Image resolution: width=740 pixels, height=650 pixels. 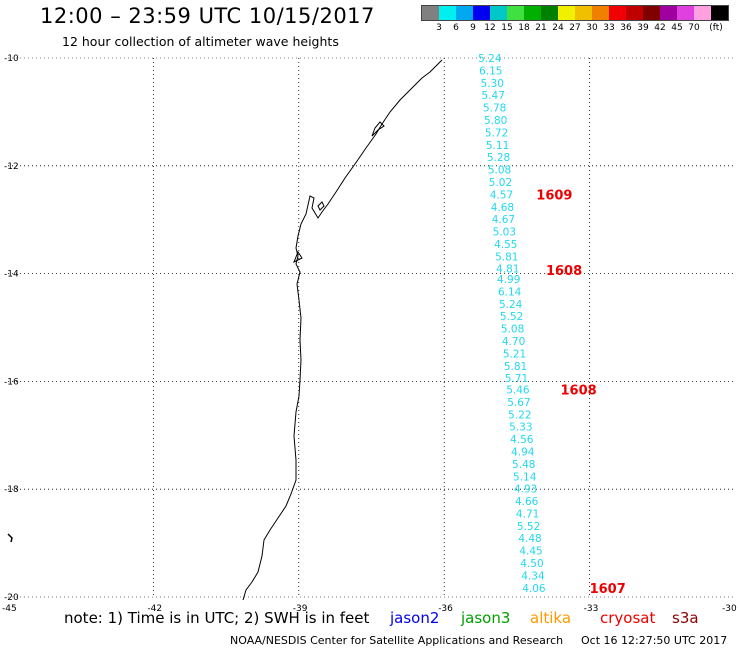 I want to click on wave-height-value: 5.72, so click(x=496, y=133).